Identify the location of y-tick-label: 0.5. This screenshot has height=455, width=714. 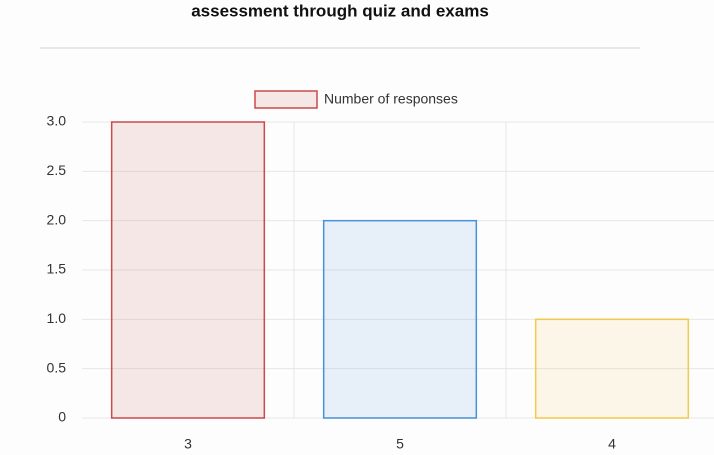
(57, 367).